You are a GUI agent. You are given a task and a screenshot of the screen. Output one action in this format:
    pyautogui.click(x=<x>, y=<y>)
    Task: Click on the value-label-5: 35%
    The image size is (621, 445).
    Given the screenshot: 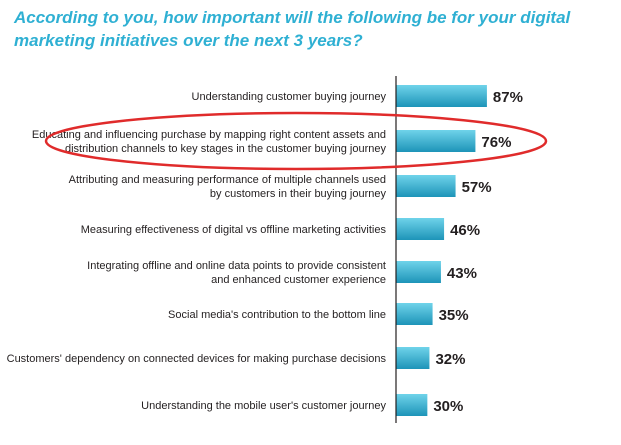 What is the action you would take?
    pyautogui.click(x=454, y=315)
    